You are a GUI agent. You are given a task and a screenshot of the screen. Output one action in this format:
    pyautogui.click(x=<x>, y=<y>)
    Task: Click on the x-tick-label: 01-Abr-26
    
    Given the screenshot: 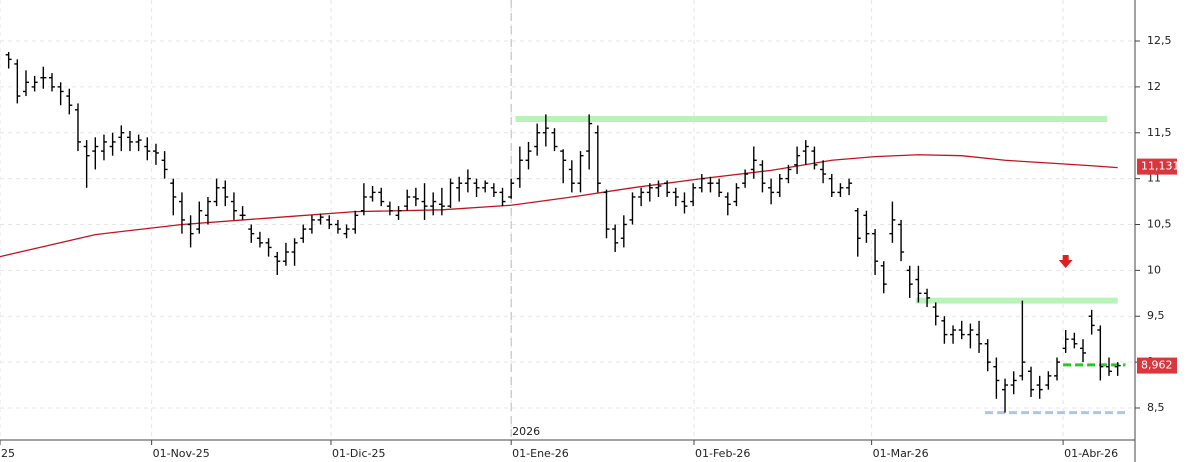 What is the action you would take?
    pyautogui.click(x=1091, y=453)
    